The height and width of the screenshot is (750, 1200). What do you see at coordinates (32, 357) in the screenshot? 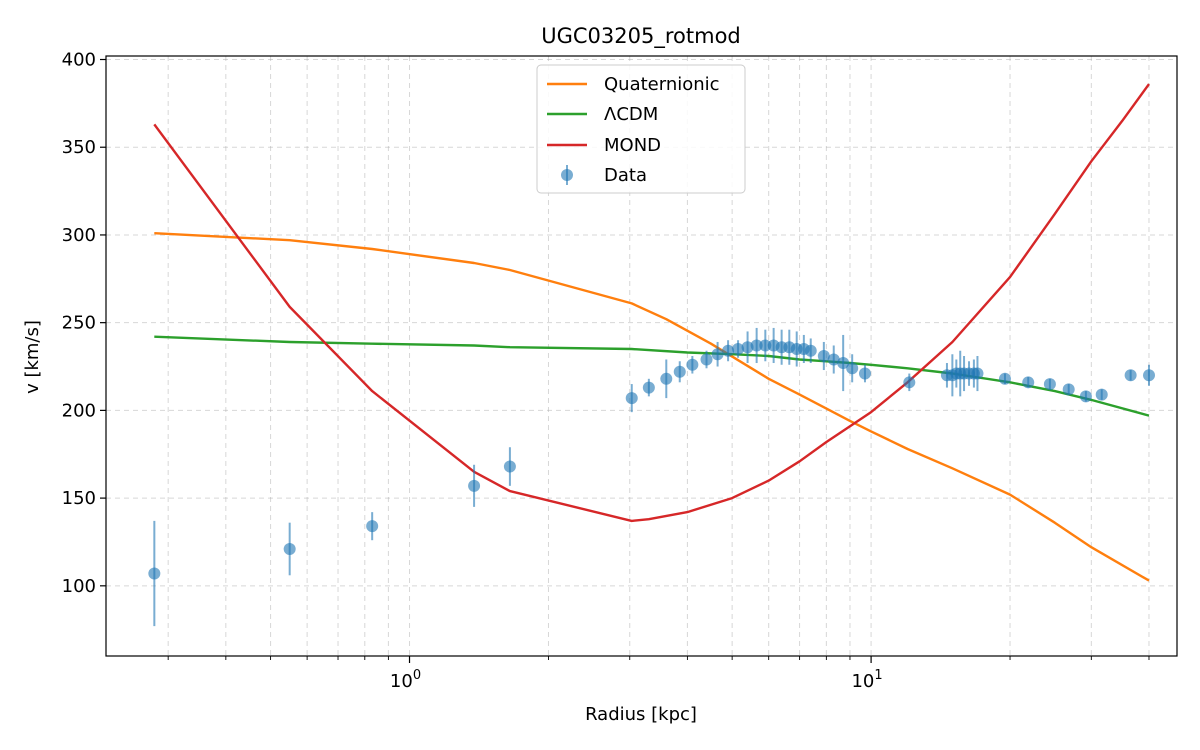
I see `y-axis-label: v [km/s]` at bounding box center [32, 357].